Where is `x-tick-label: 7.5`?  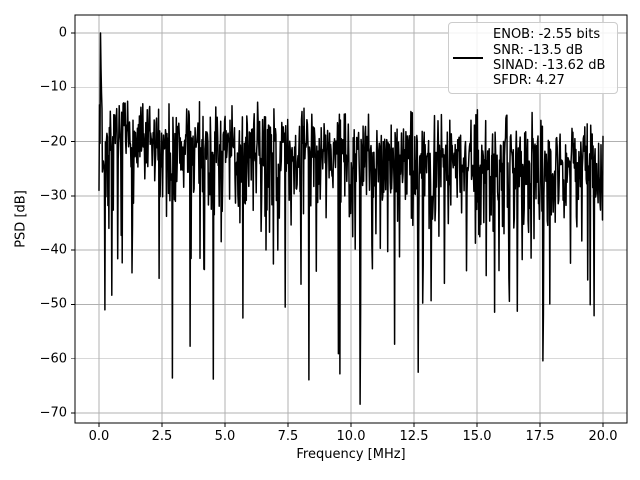
x-tick-label: 7.5 is located at coordinates (288, 436).